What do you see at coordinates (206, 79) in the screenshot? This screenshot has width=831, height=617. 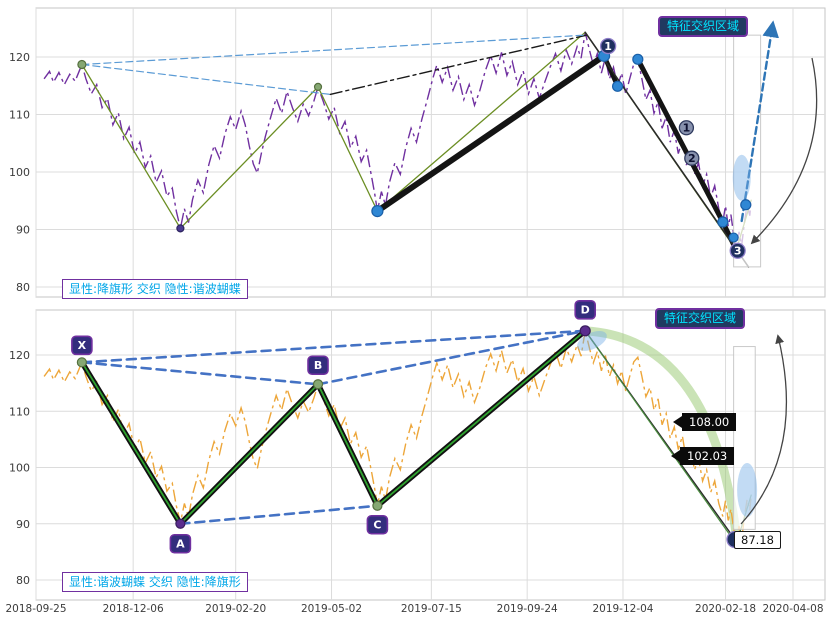 I see `weave-line-x-b` at bounding box center [206, 79].